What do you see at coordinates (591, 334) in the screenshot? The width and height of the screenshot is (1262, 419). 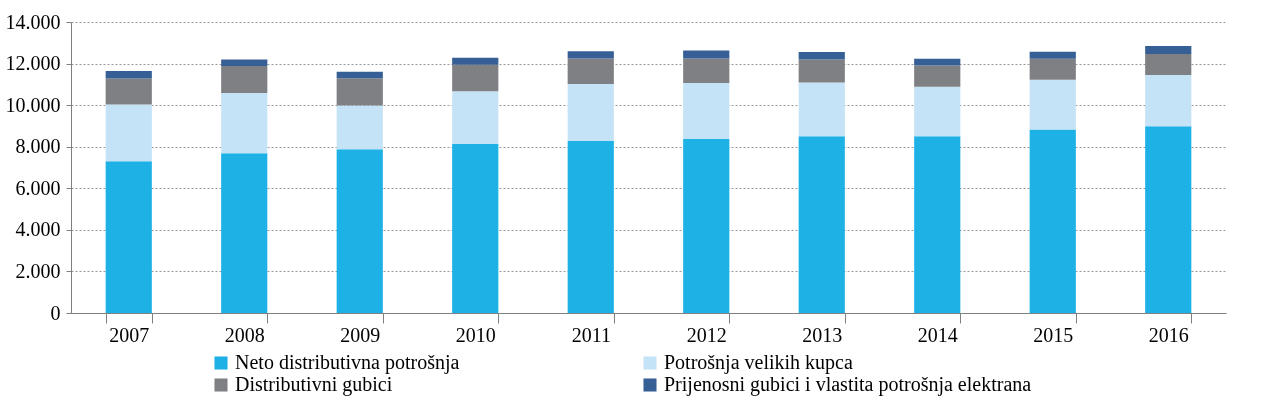 I see `x-tick-label: 2011` at bounding box center [591, 334].